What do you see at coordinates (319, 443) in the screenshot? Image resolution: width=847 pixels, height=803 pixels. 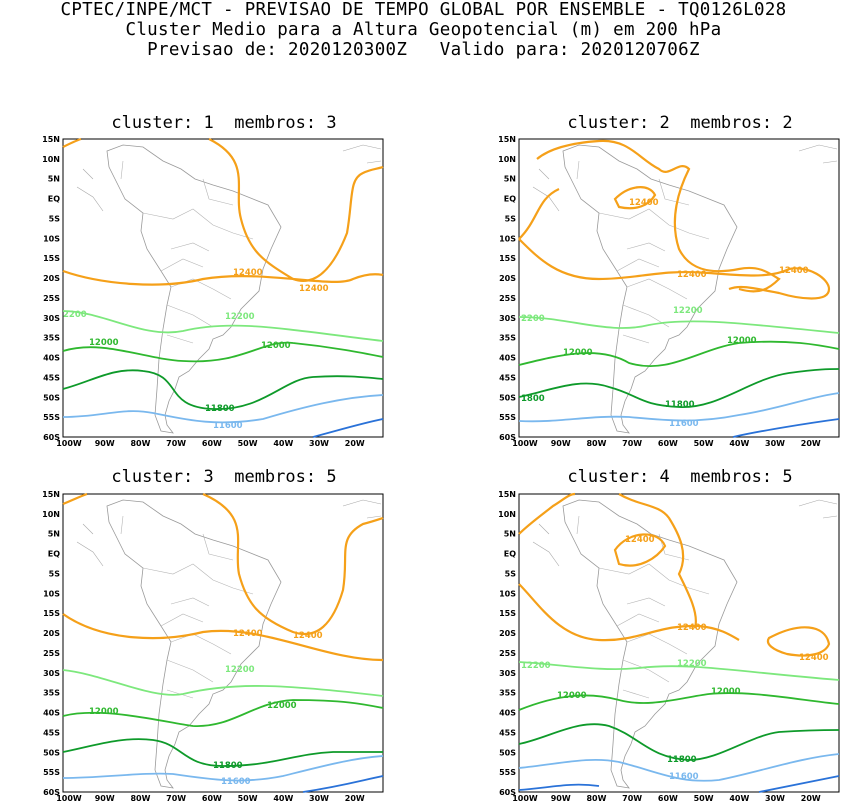 I see `panel-1-lon-tick: 30W` at bounding box center [319, 443].